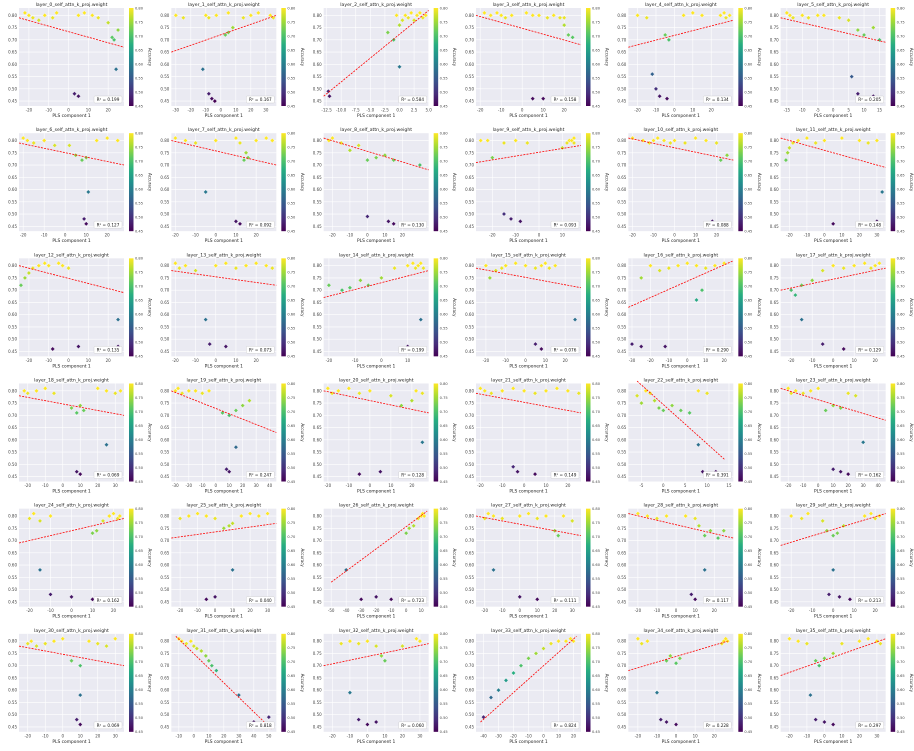 Image resolution: width=914 pixels, height=751 pixels. I want to click on panel-title: layer_27_self_attn_k_proj.weight, so click(528, 506).